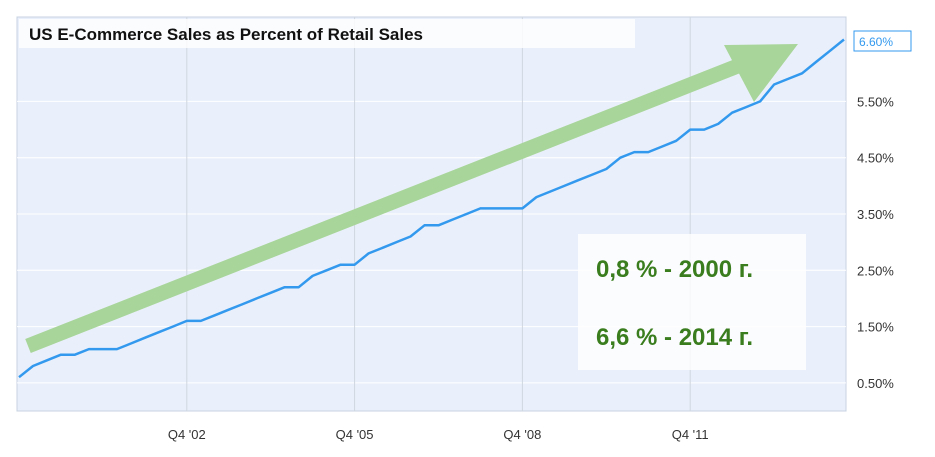 The width and height of the screenshot is (935, 457). I want to click on last-value-label: 6.60%, so click(876, 42).